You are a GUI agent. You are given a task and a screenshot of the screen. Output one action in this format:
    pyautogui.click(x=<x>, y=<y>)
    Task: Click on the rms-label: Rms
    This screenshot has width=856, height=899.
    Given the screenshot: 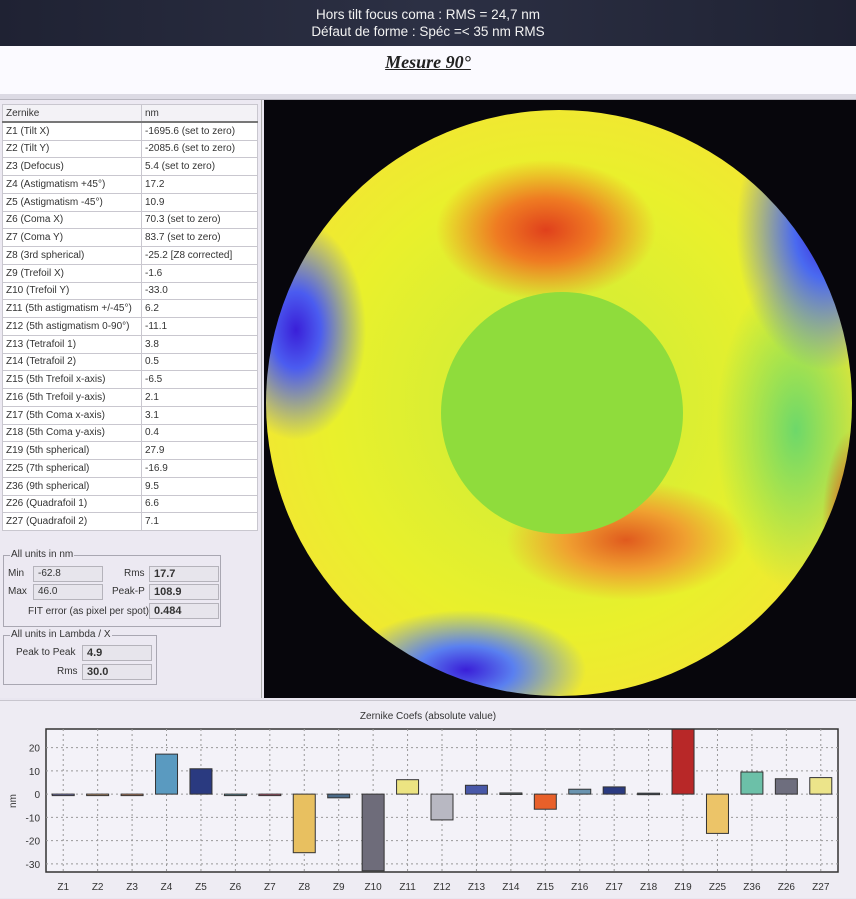 What is the action you would take?
    pyautogui.click(x=67, y=671)
    